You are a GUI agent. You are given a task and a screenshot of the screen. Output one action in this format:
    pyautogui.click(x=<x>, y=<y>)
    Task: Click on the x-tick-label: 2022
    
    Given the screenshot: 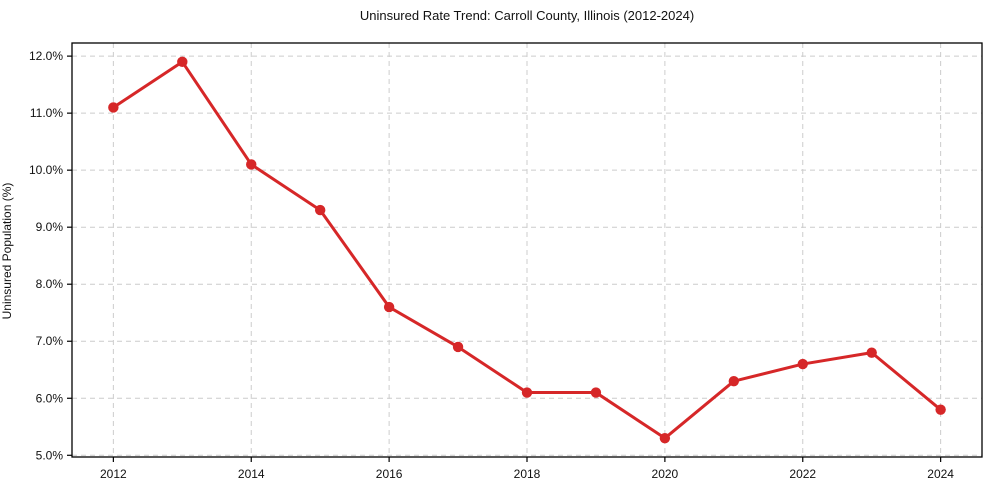 What is the action you would take?
    pyautogui.click(x=802, y=474)
    